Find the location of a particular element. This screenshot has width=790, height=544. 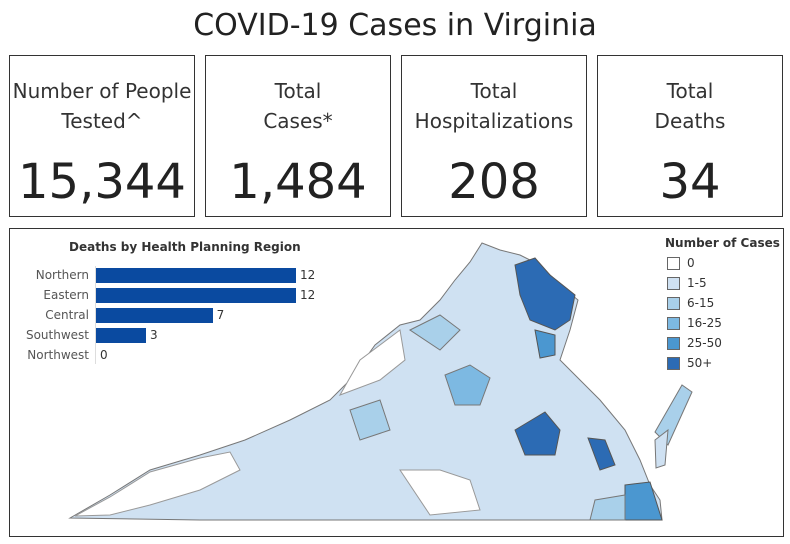

card-label: Tested^ is located at coordinates (102, 121).